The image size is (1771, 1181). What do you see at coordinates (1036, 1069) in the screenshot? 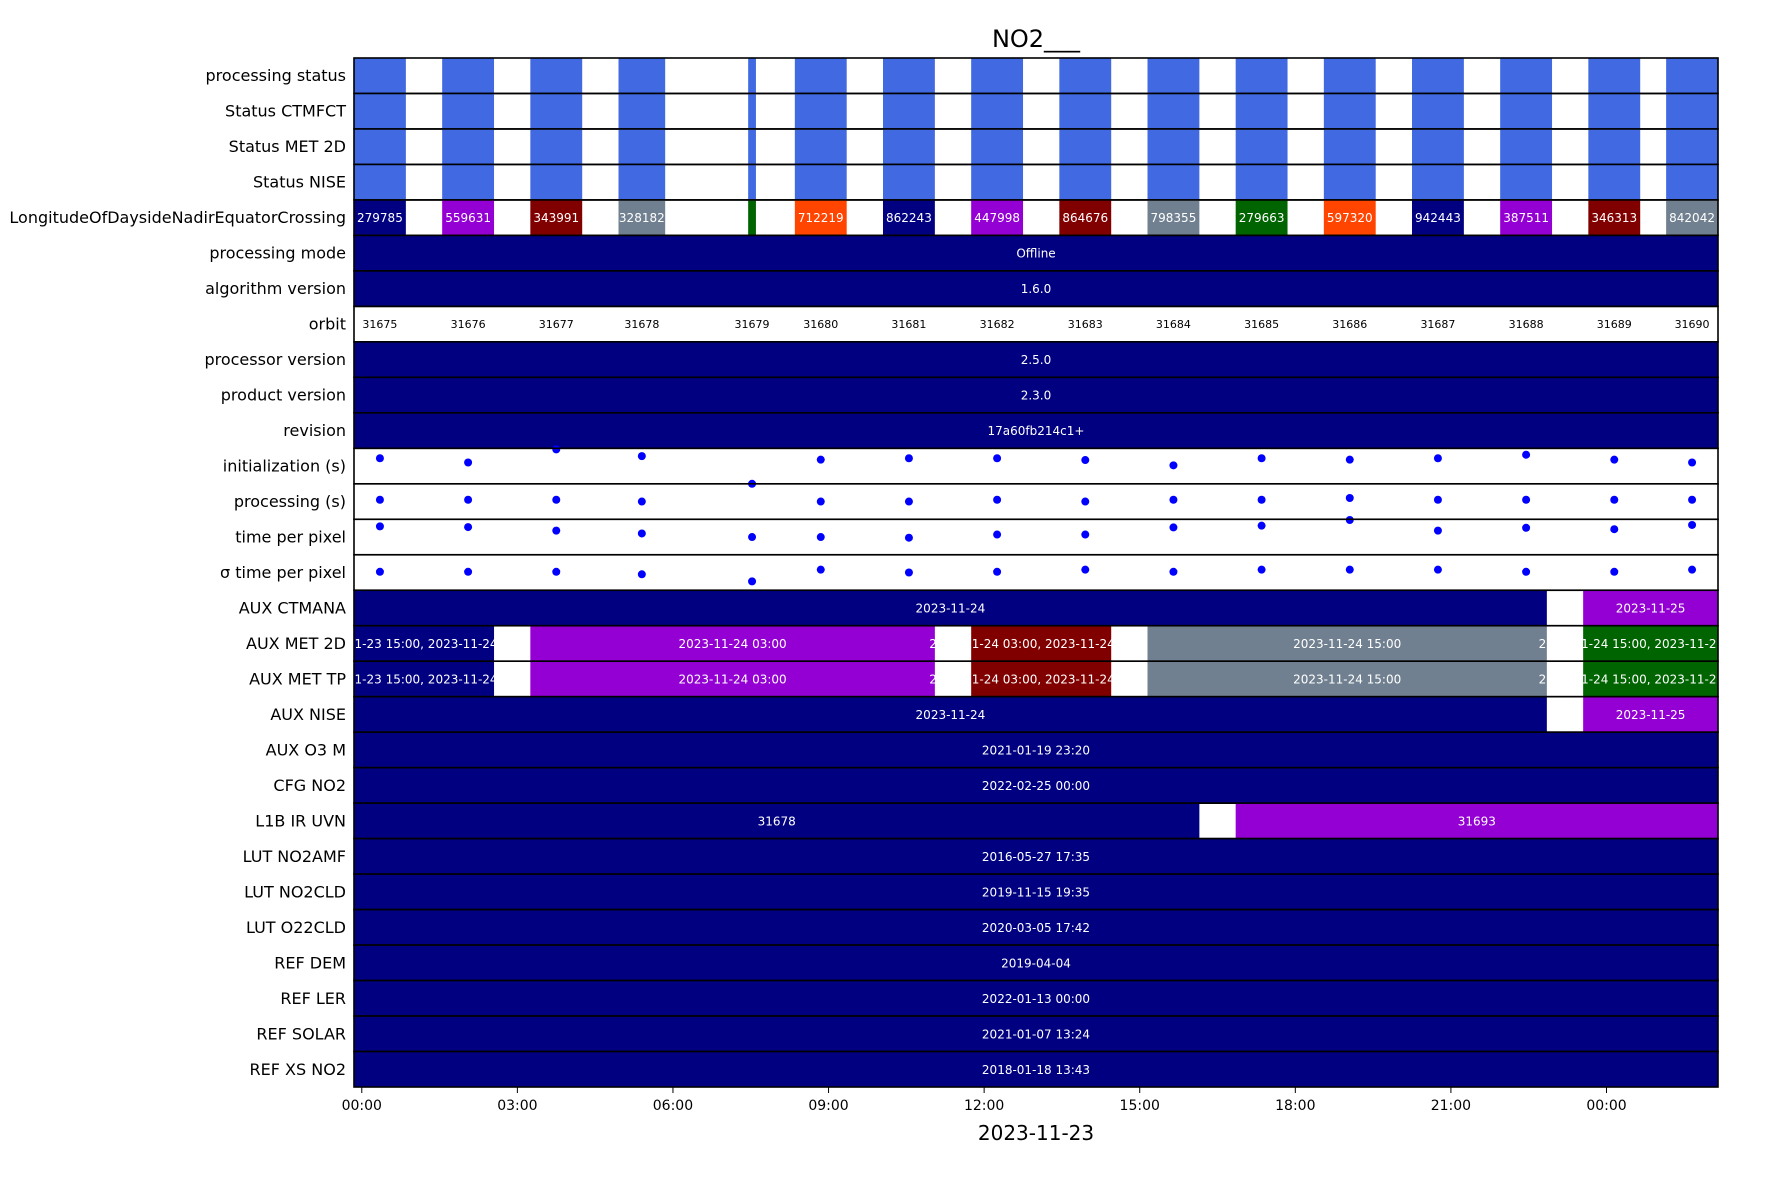
I see `row-frame` at bounding box center [1036, 1069].